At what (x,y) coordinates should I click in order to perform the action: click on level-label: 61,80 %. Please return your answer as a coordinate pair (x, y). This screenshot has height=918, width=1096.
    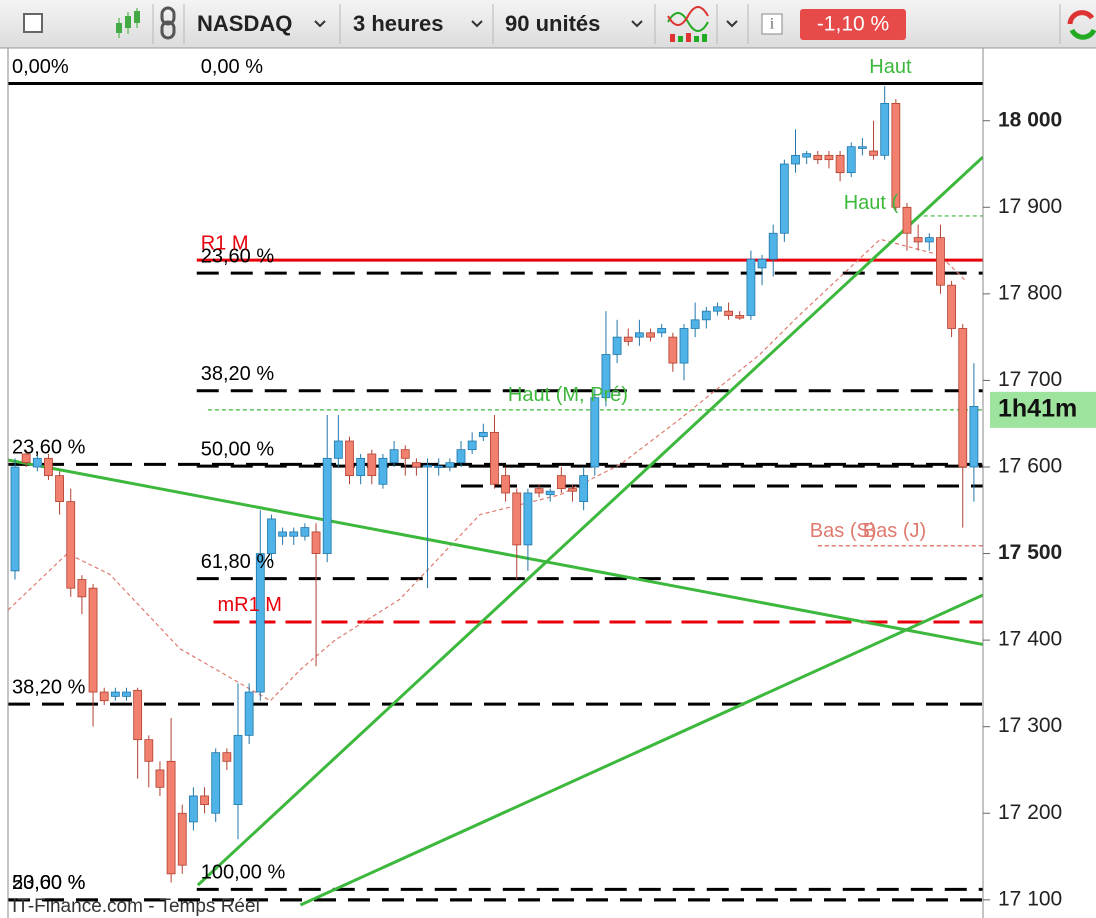
    Looking at the image, I should click on (238, 562).